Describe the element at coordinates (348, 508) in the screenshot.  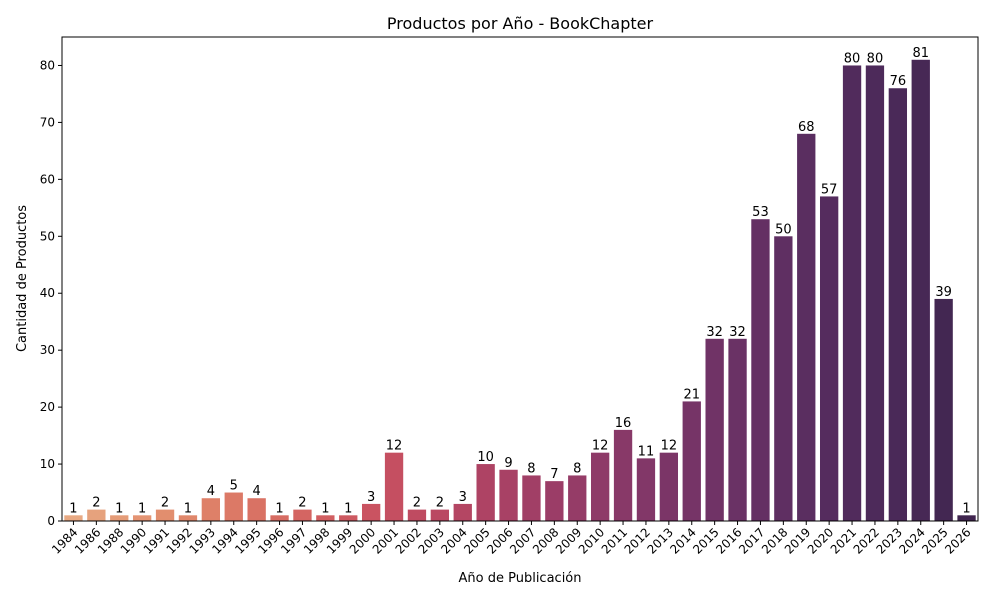
I see `data-label-1999: 1` at that location.